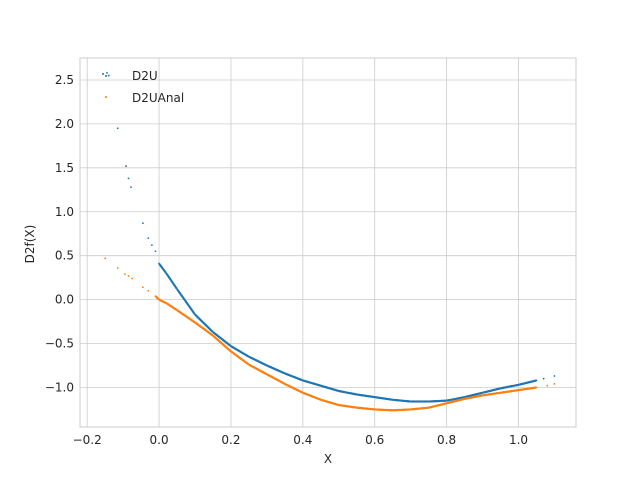 The image size is (640, 480). I want to click on x-tick-label: 1.0, so click(518, 440).